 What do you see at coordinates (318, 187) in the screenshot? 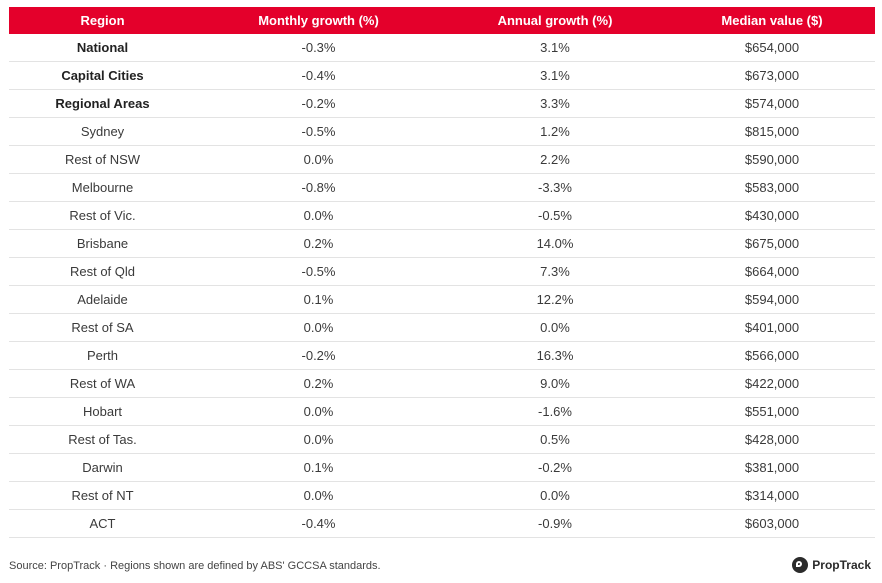
I see `cell-monthly-growth: -0.8%` at bounding box center [318, 187].